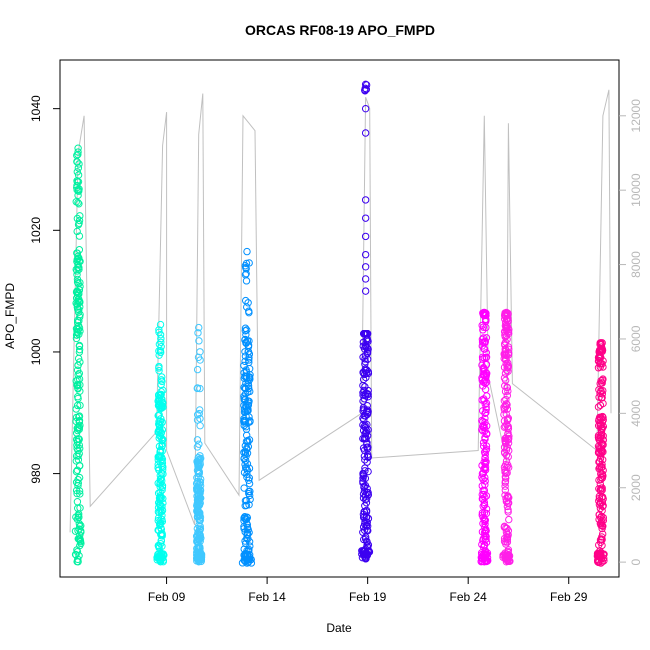  I want to click on y-axis-left: 980 1000 1020 1040, so click(44, 289).